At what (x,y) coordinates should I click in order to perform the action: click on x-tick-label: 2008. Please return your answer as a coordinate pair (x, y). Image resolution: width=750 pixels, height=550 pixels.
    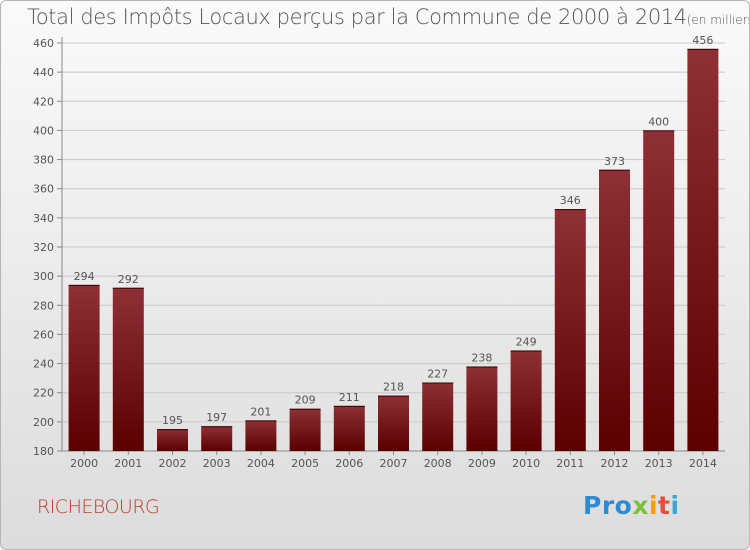
    Looking at the image, I should click on (438, 463).